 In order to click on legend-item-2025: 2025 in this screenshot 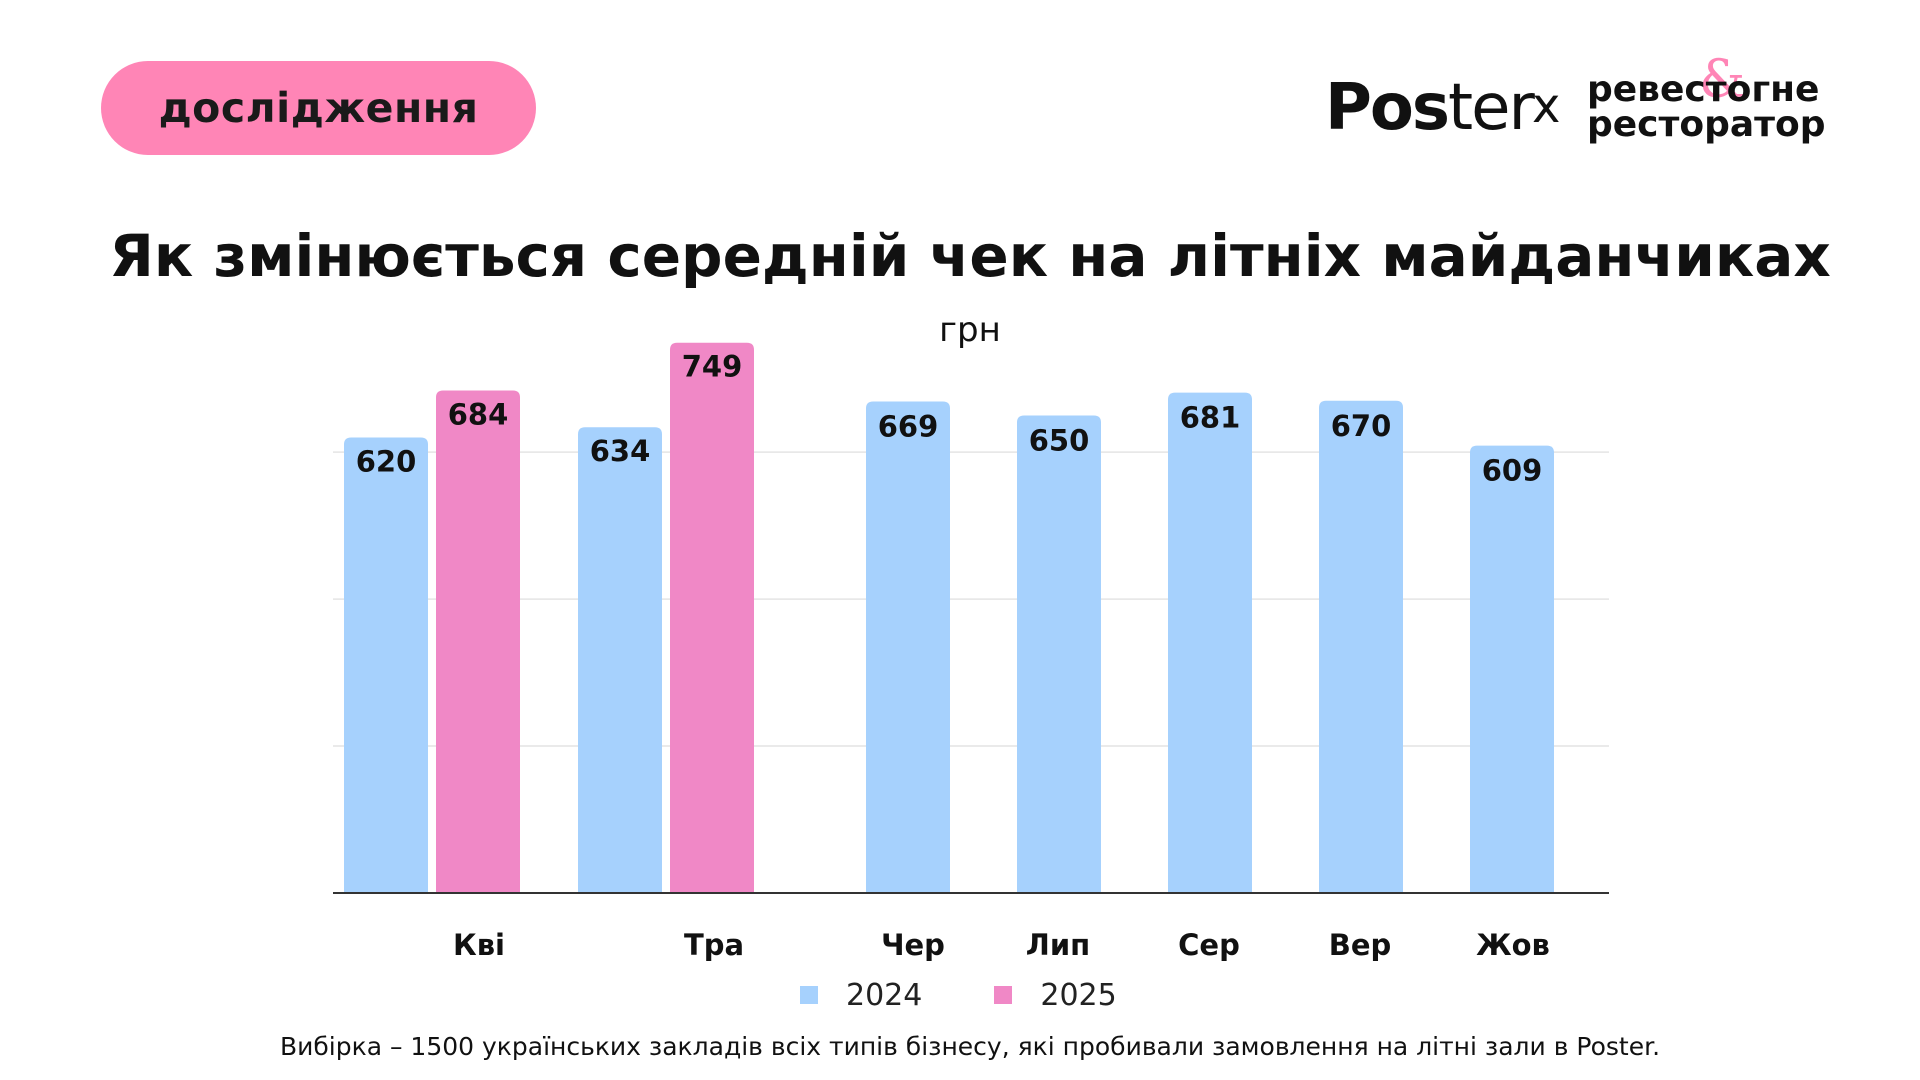, I will do `click(1055, 995)`.